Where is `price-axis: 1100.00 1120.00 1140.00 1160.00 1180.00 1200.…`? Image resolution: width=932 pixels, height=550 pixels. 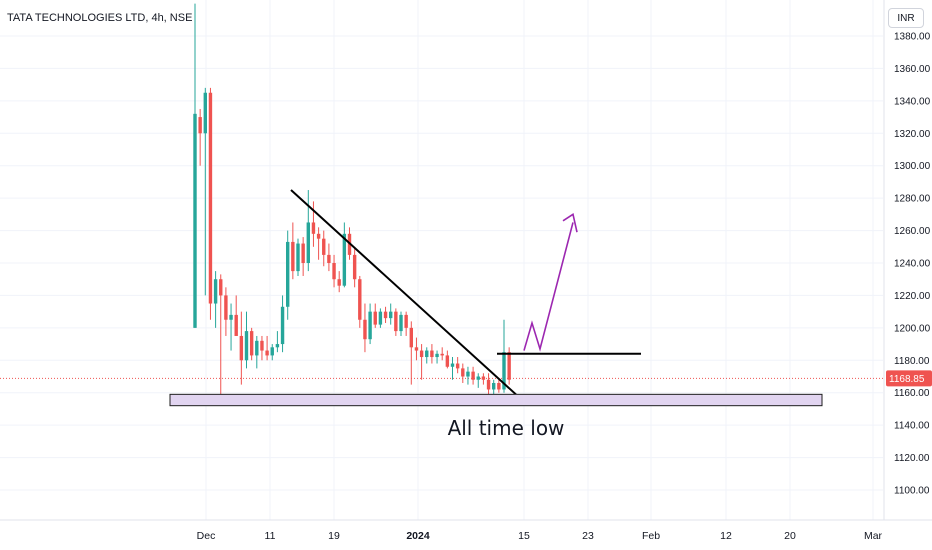
price-axis: 1100.00 1120.00 1140.00 1160.00 1180.00 1200.… is located at coordinates (907, 260).